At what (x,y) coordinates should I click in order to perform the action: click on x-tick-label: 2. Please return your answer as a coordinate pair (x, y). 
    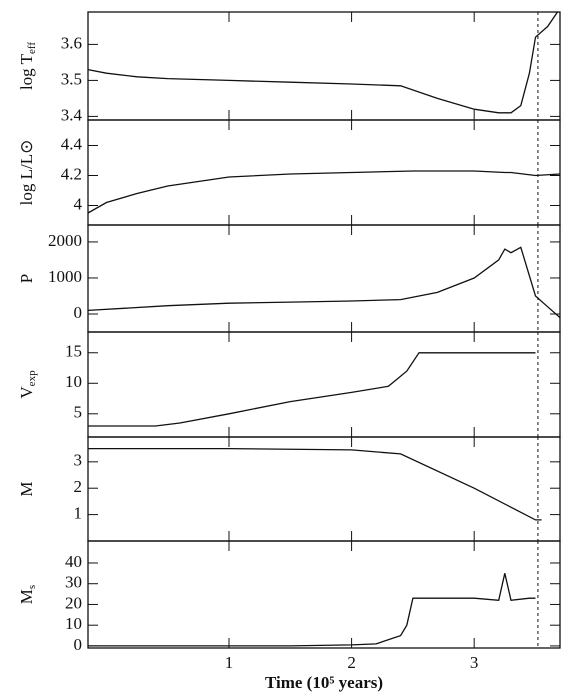
    Looking at the image, I should click on (351, 662).